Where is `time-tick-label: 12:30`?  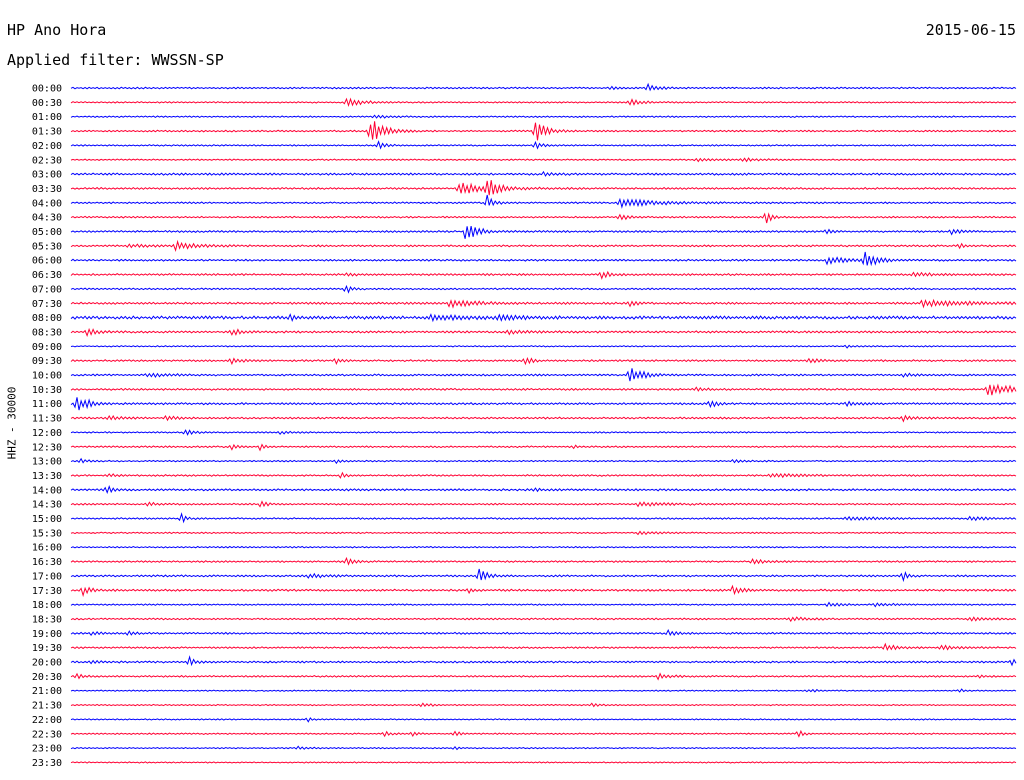
time-tick-label: 12:30 is located at coordinates (47, 447).